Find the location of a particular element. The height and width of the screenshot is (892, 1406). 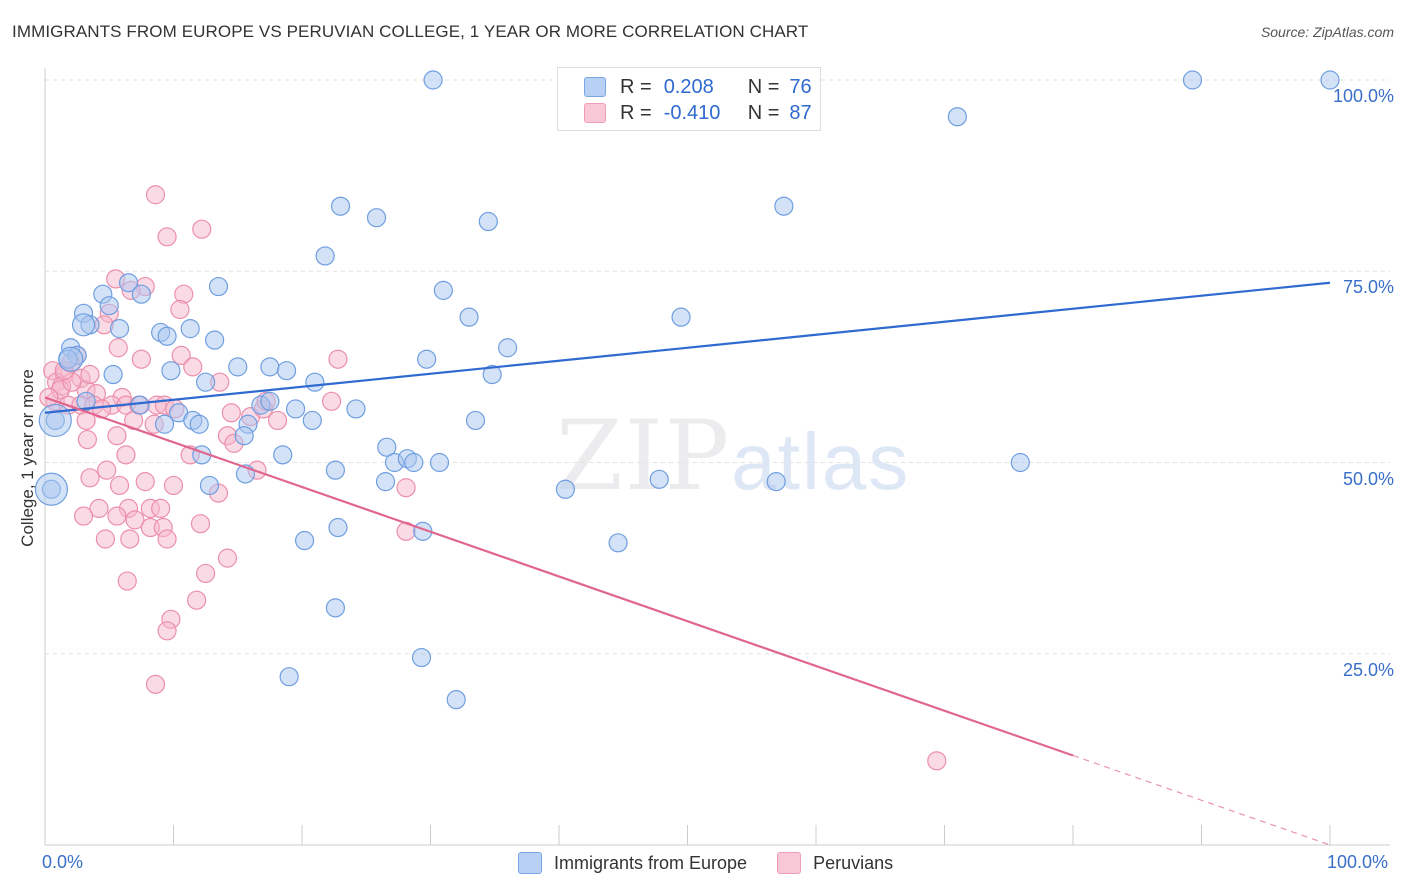

europe-point-large is located at coordinates (51, 489).